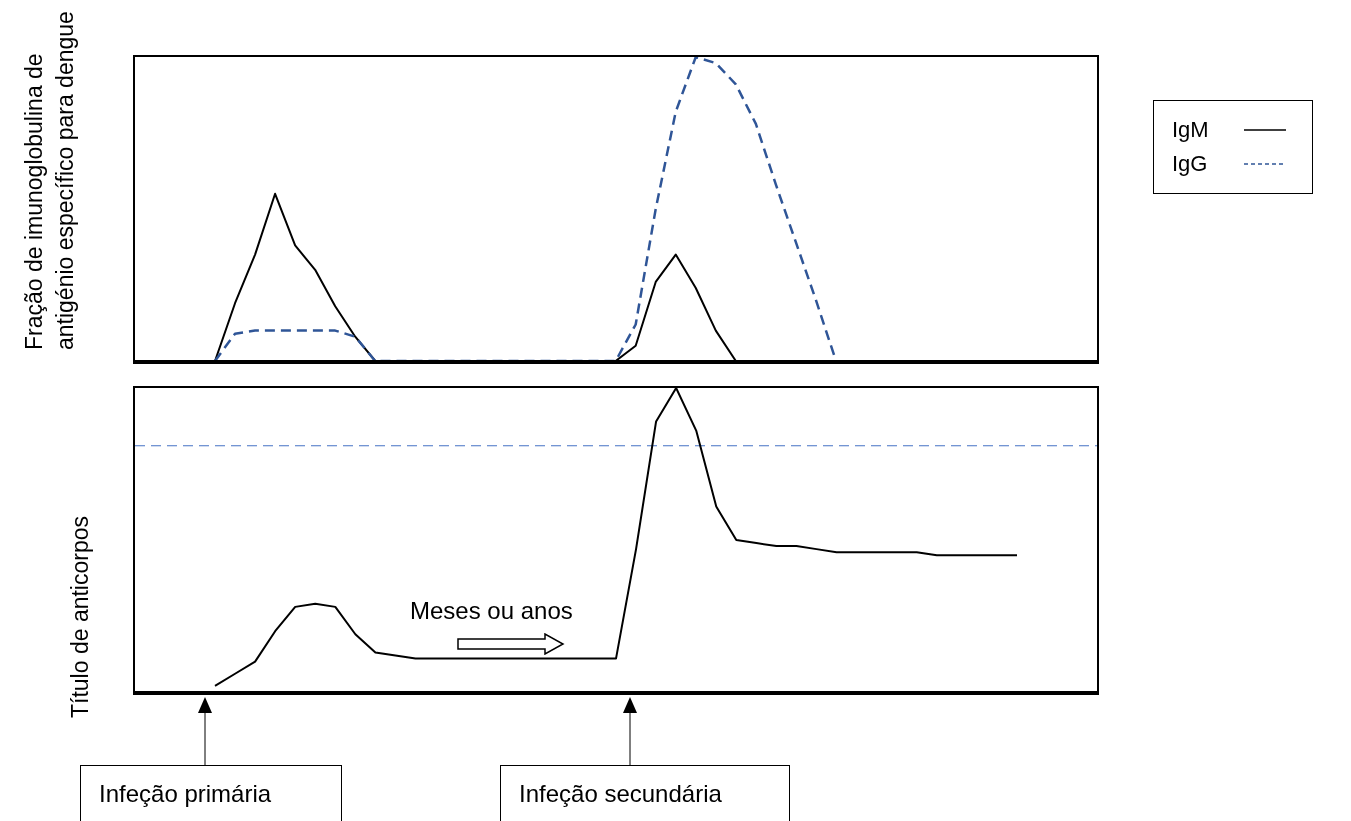 Image resolution: width=1351 pixels, height=821 pixels. Describe the element at coordinates (645, 793) in the screenshot. I see `text: Infeção secundária` at that location.